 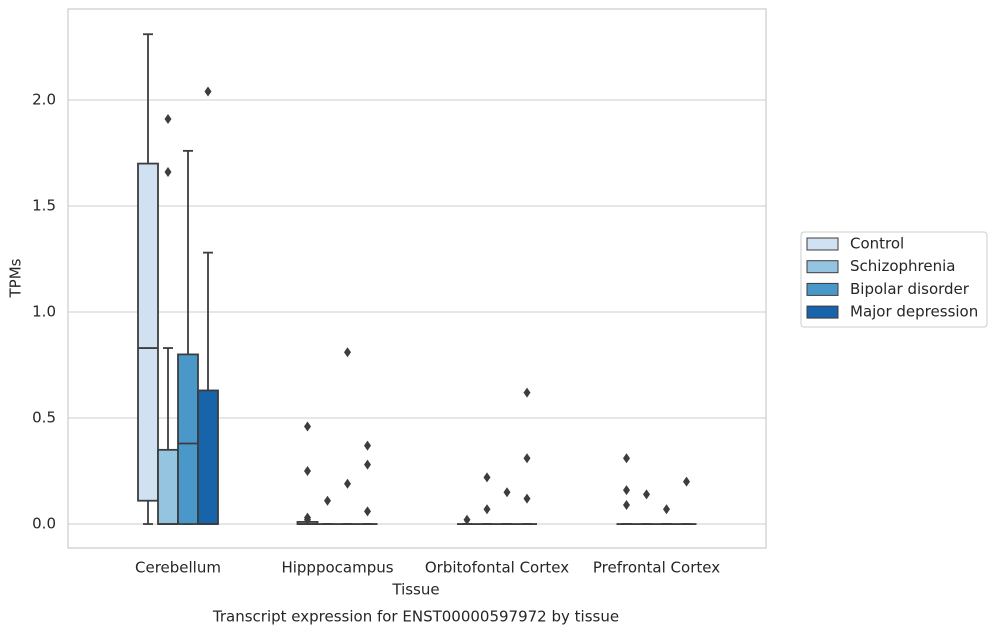 I want to click on y-axis-label: TPMs, so click(x=16, y=278).